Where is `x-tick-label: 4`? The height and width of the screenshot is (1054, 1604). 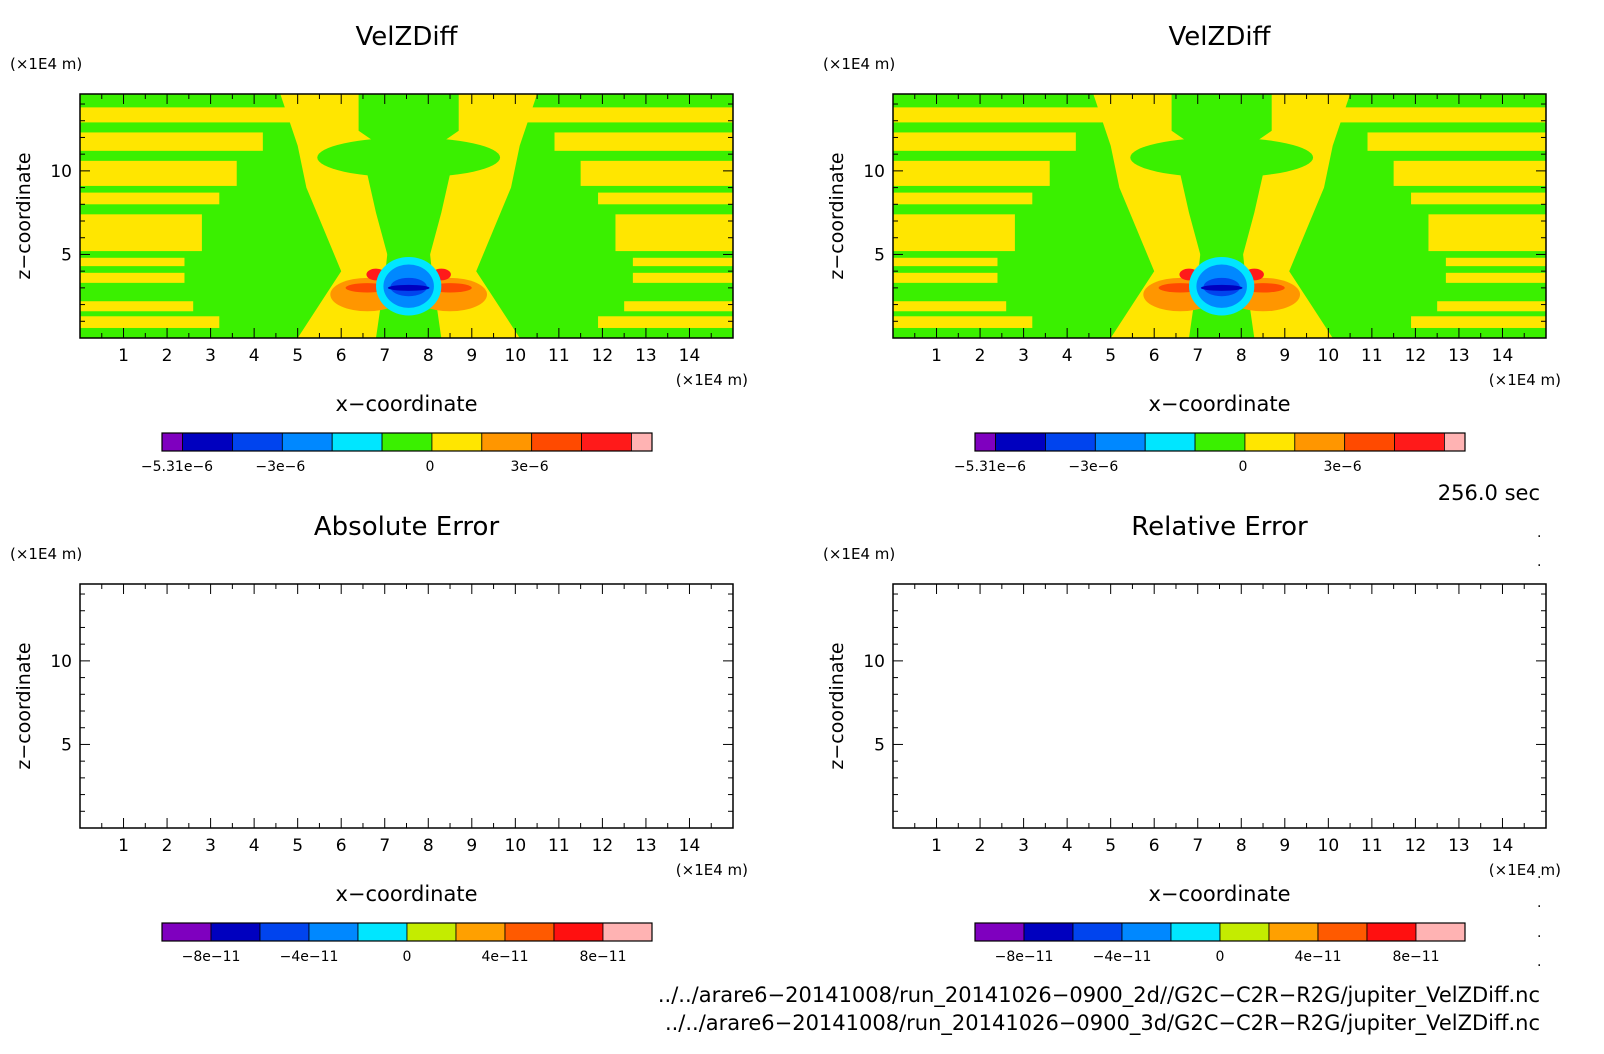
x-tick-label: 4 is located at coordinates (254, 356).